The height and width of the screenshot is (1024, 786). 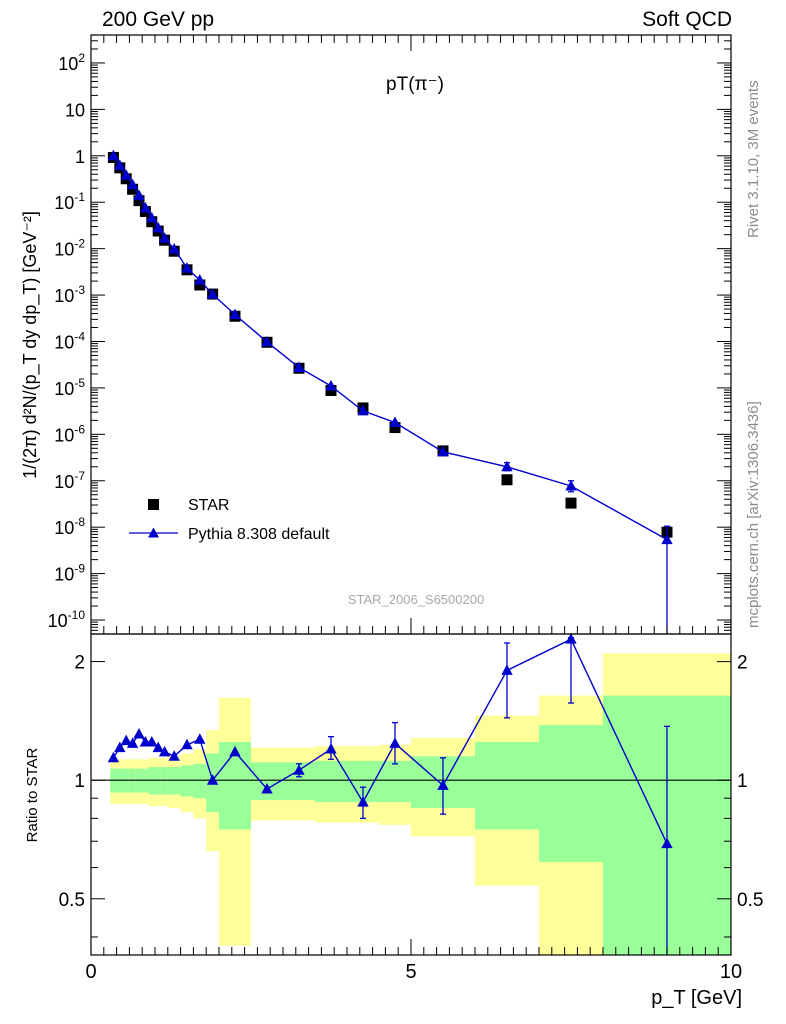 What do you see at coordinates (79, 663) in the screenshot?
I see `ratio-ytick-label-left-2: 2` at bounding box center [79, 663].